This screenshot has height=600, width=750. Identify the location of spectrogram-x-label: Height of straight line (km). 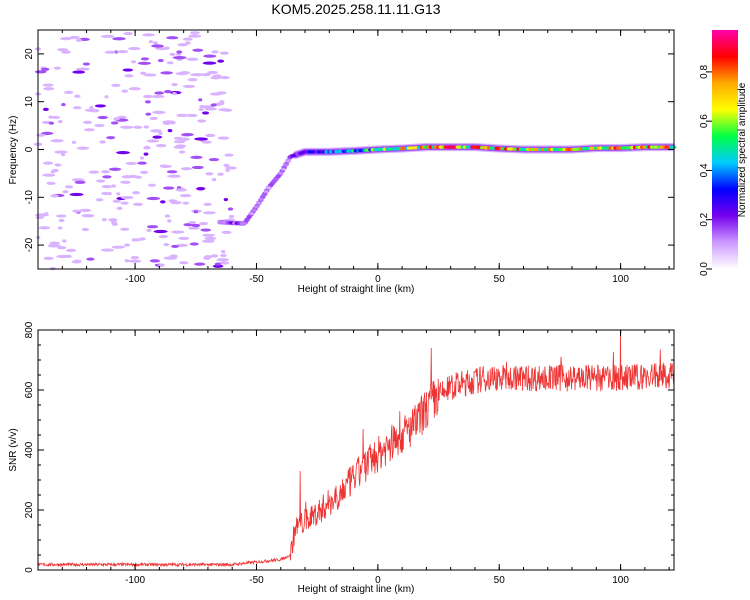
(356, 289).